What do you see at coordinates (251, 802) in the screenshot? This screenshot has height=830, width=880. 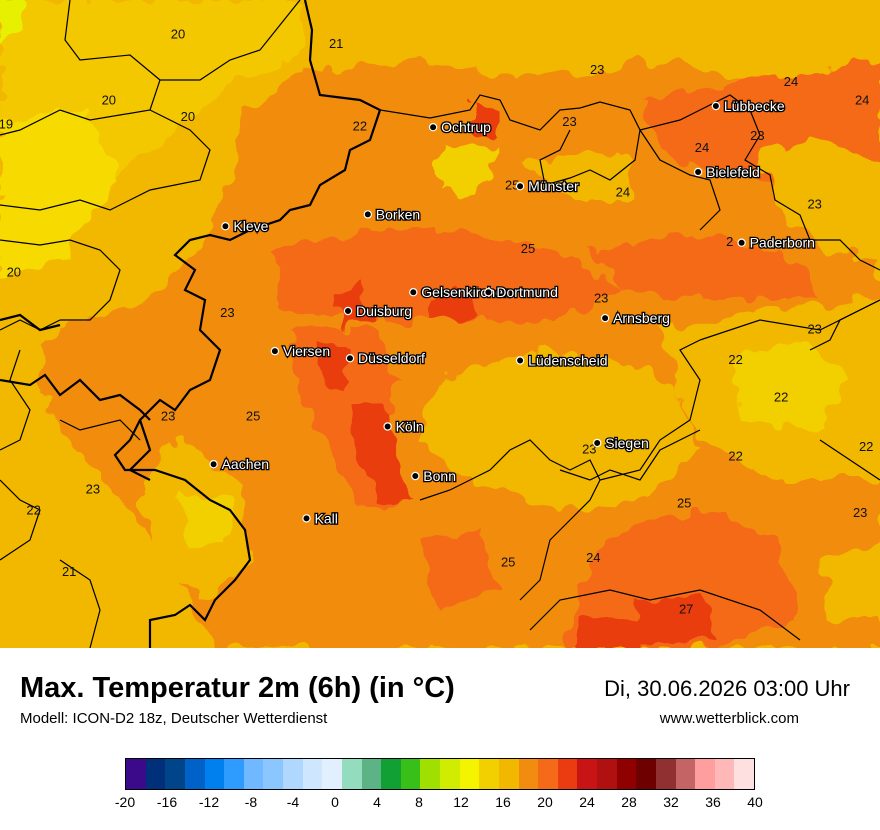 I see `legend-tick-label: -8` at bounding box center [251, 802].